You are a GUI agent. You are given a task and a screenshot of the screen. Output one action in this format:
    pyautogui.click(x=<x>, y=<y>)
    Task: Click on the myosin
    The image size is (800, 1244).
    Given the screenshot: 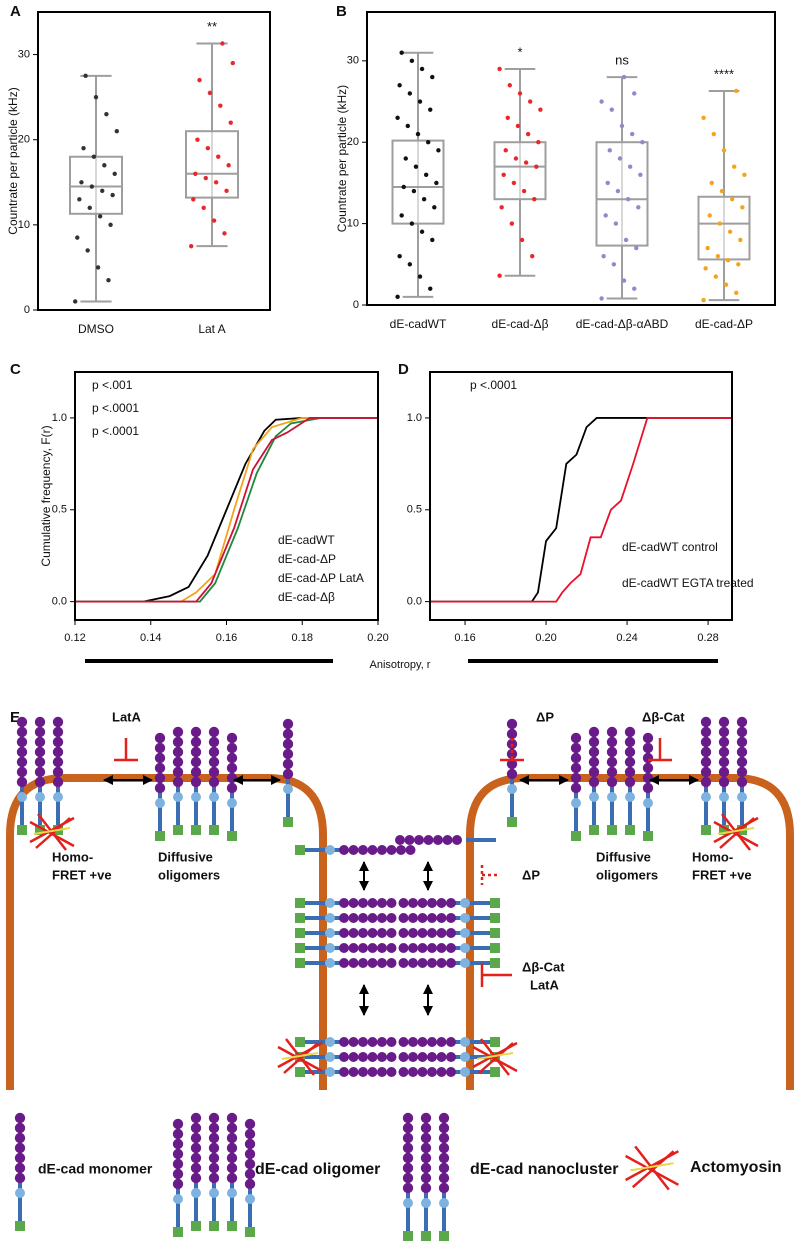 What is the action you would take?
    pyautogui.click(x=300, y=1056)
    